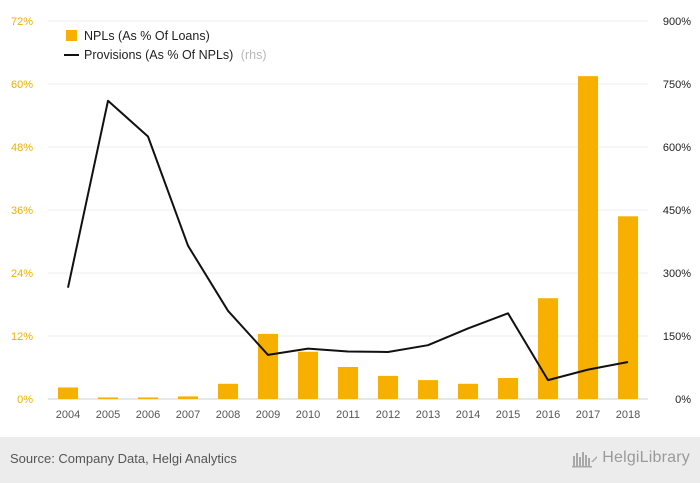  I want to click on legend-note-rhs: (rhs), so click(254, 55).